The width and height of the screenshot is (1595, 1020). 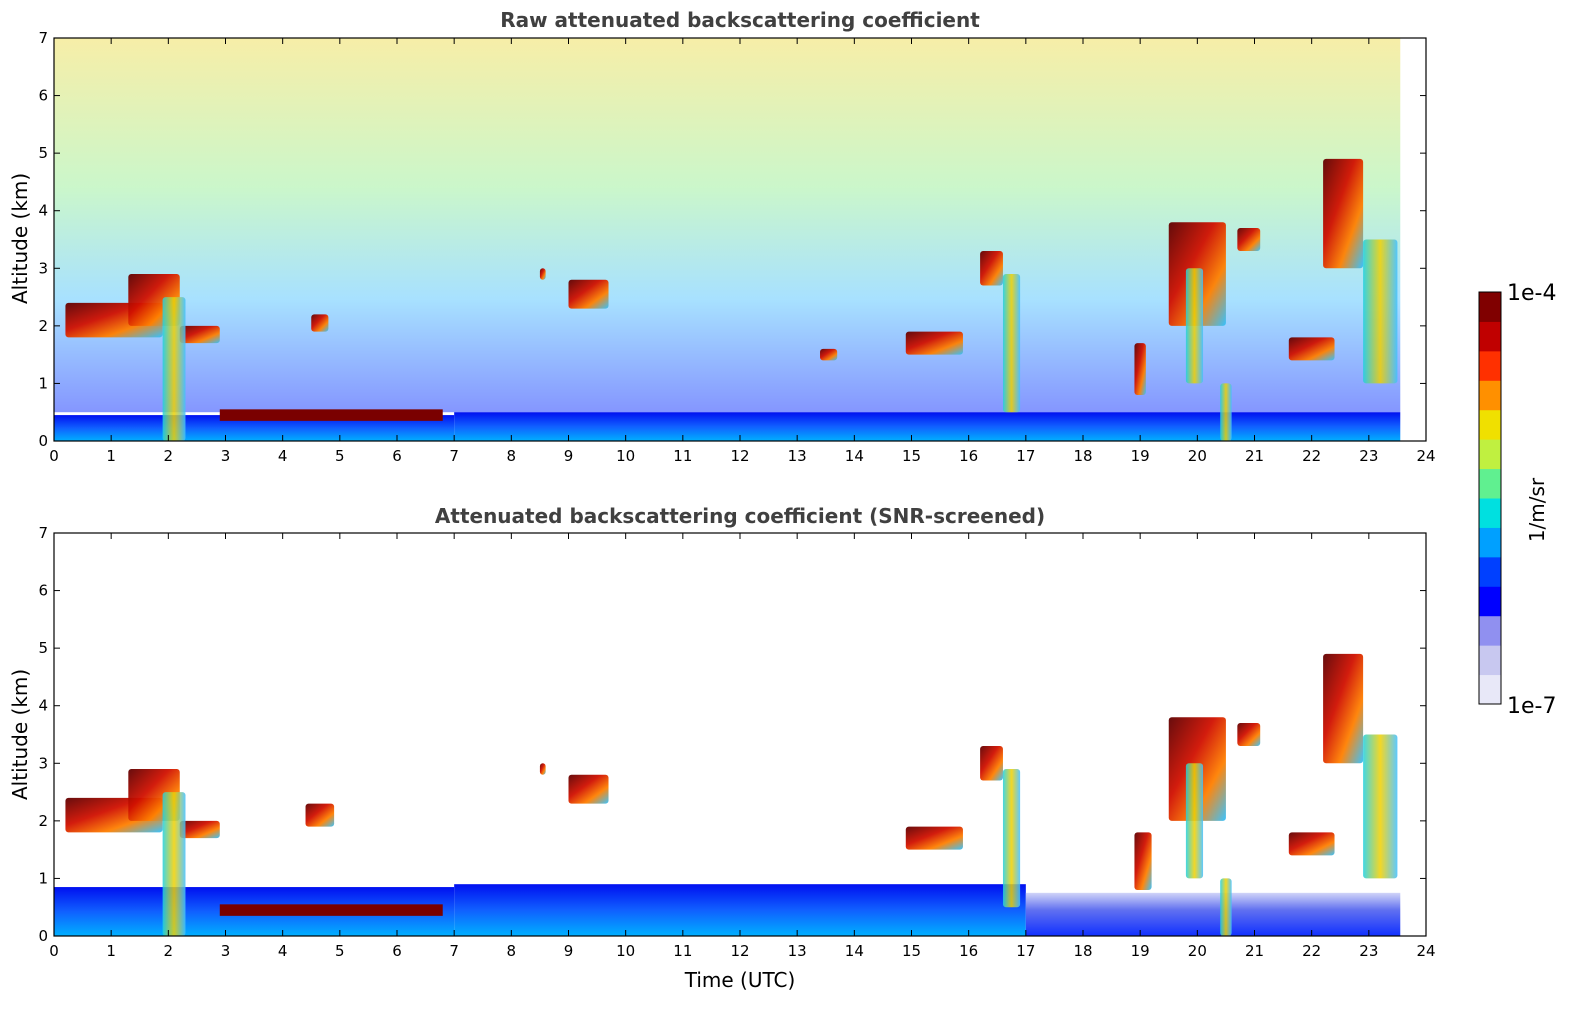 What do you see at coordinates (169, 456) in the screenshot?
I see `x-tick-label: 2` at bounding box center [169, 456].